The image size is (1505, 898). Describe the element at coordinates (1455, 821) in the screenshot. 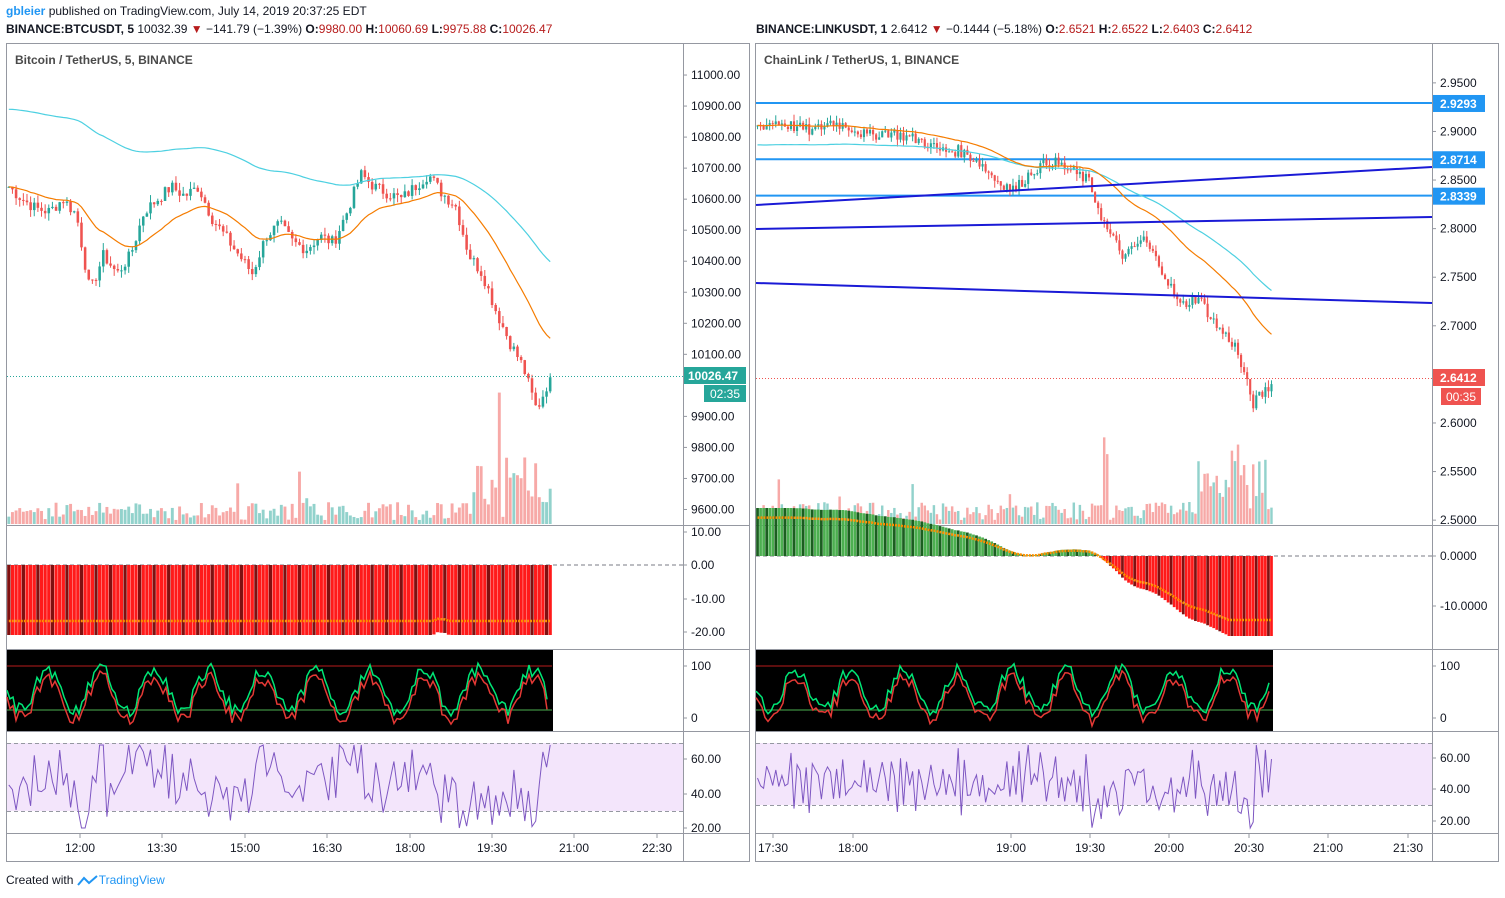

I see `rsi-tick-label: 20.00` at that location.